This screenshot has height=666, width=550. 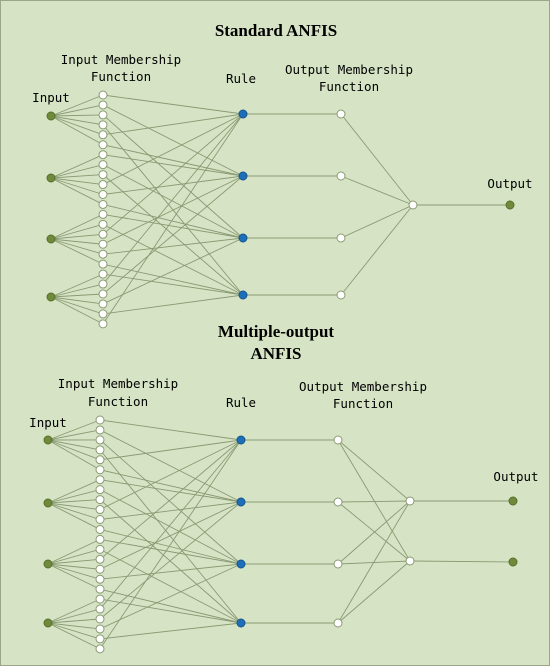 What do you see at coordinates (363, 403) in the screenshot?
I see `output-mf-label: Function` at bounding box center [363, 403].